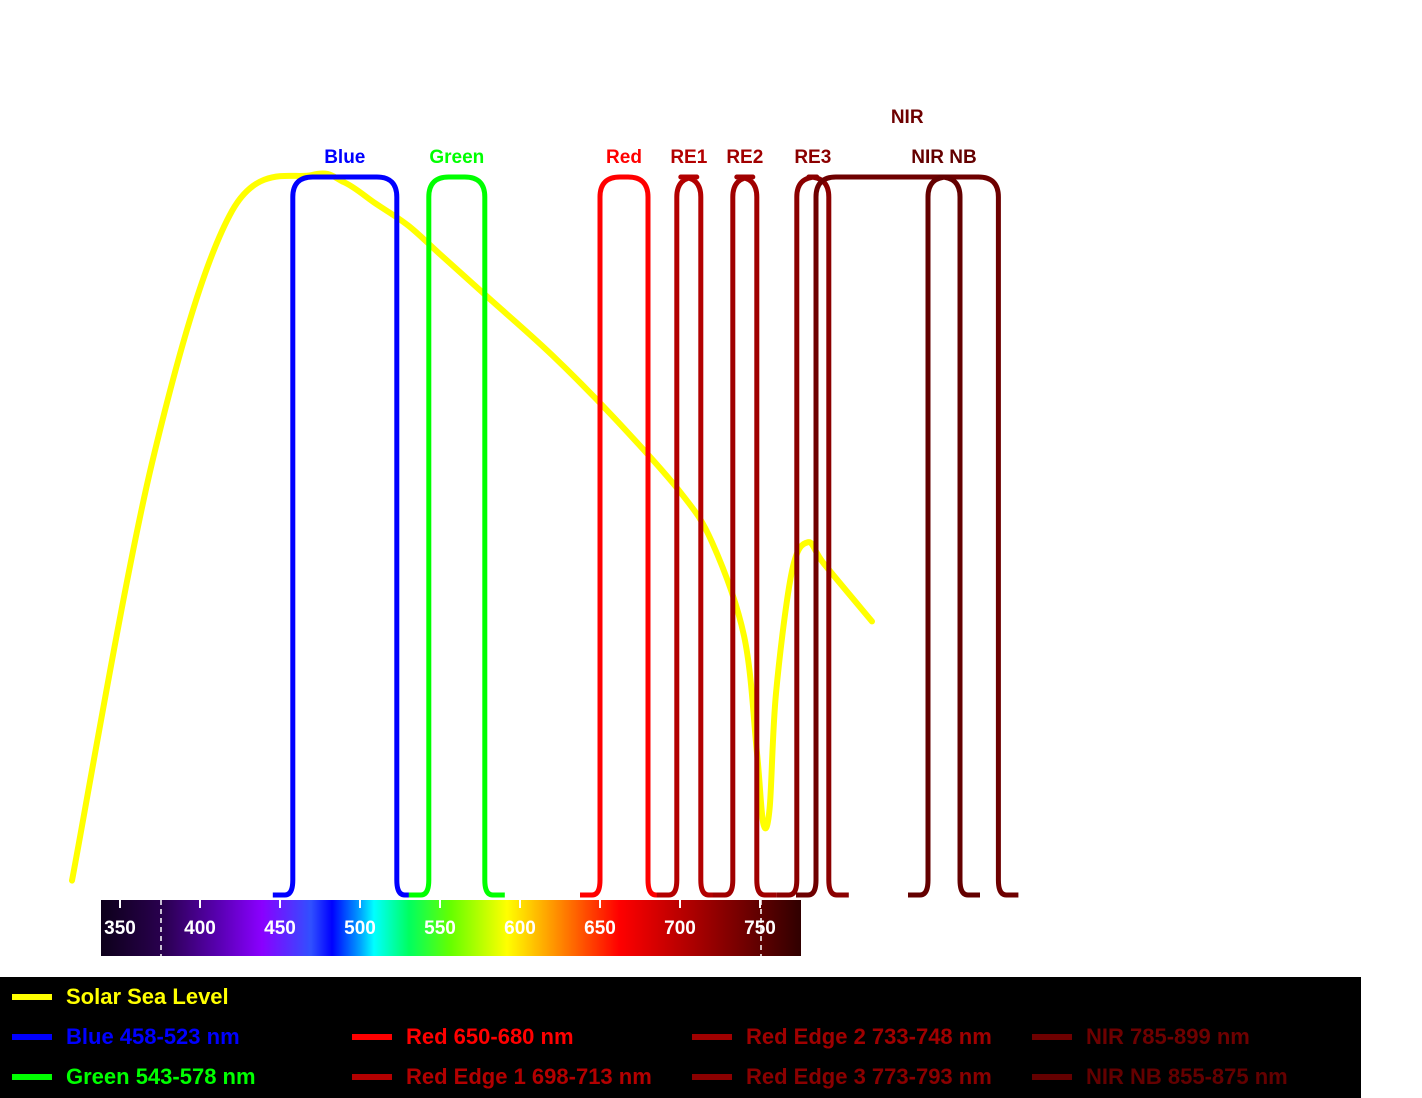 The width and height of the screenshot is (1422, 1098). Describe the element at coordinates (760, 928) in the screenshot. I see `x-tick-label: 750` at that location.